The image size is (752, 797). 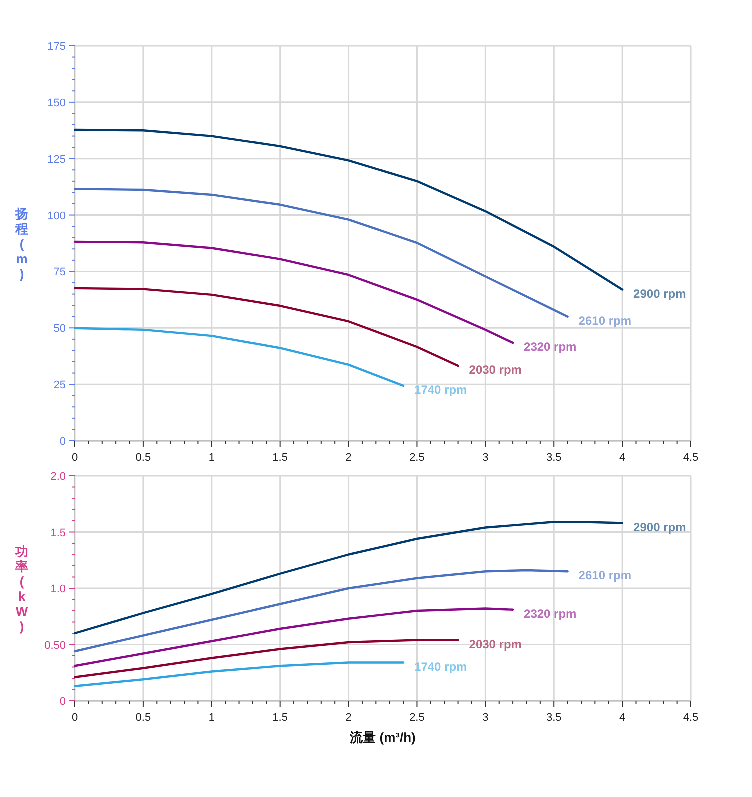 What do you see at coordinates (60, 329) in the screenshot?
I see `y-tick-label: 50` at bounding box center [60, 329].